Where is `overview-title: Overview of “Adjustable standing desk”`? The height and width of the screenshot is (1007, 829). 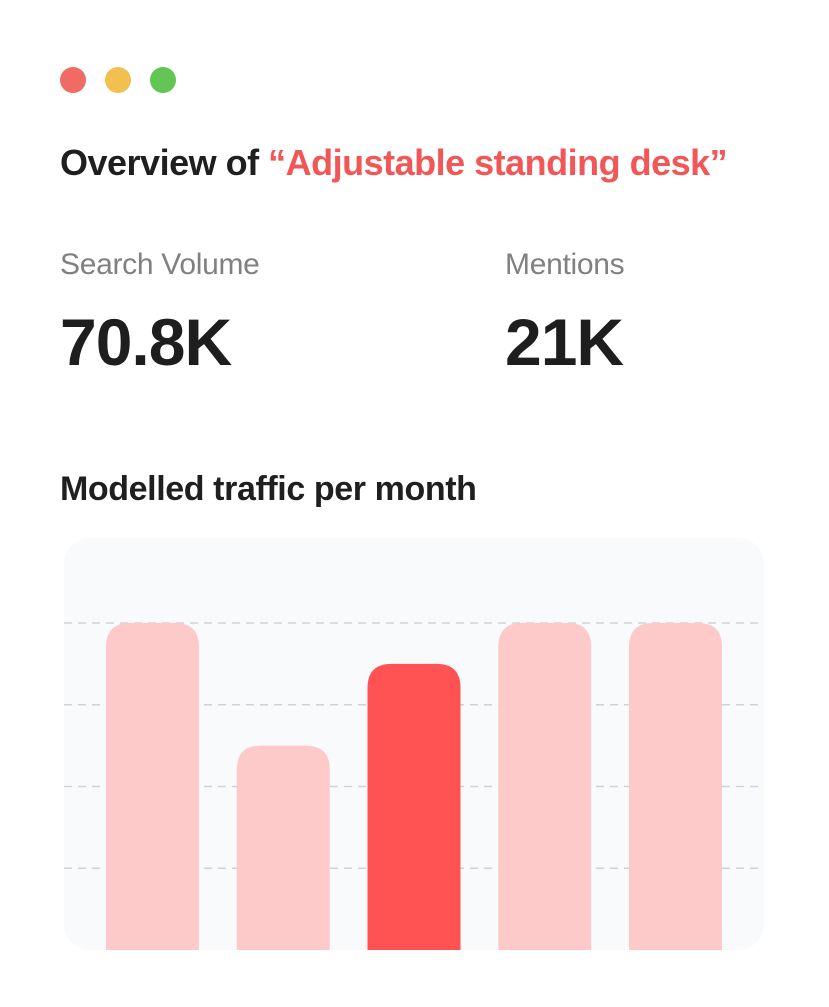
overview-title: Overview of “Adjustable standing desk” is located at coordinates (394, 163).